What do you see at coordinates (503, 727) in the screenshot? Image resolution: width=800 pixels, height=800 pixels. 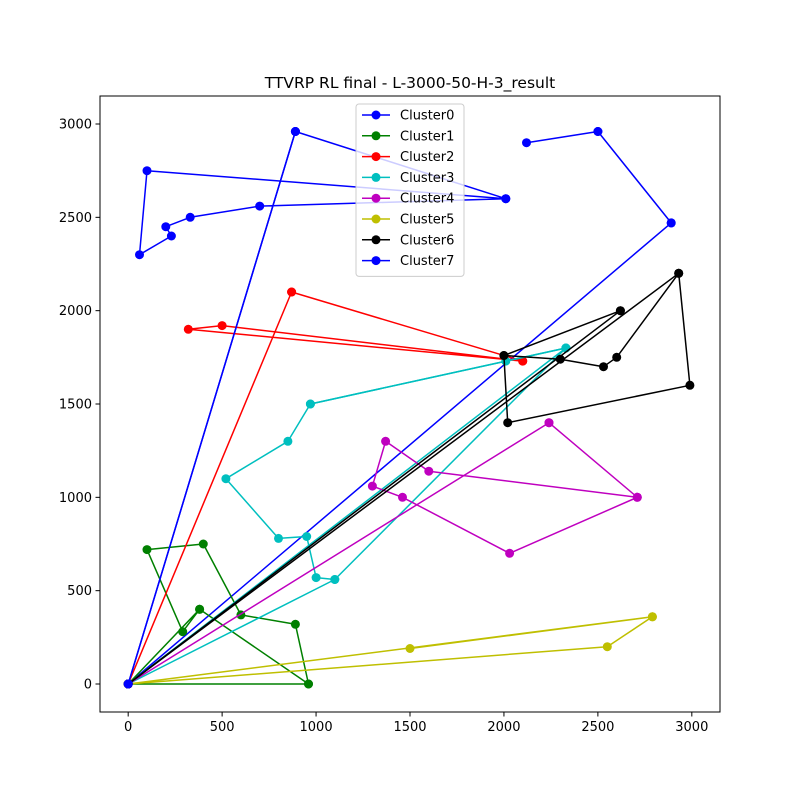 I see `x-tick-label: 2000` at bounding box center [503, 727].